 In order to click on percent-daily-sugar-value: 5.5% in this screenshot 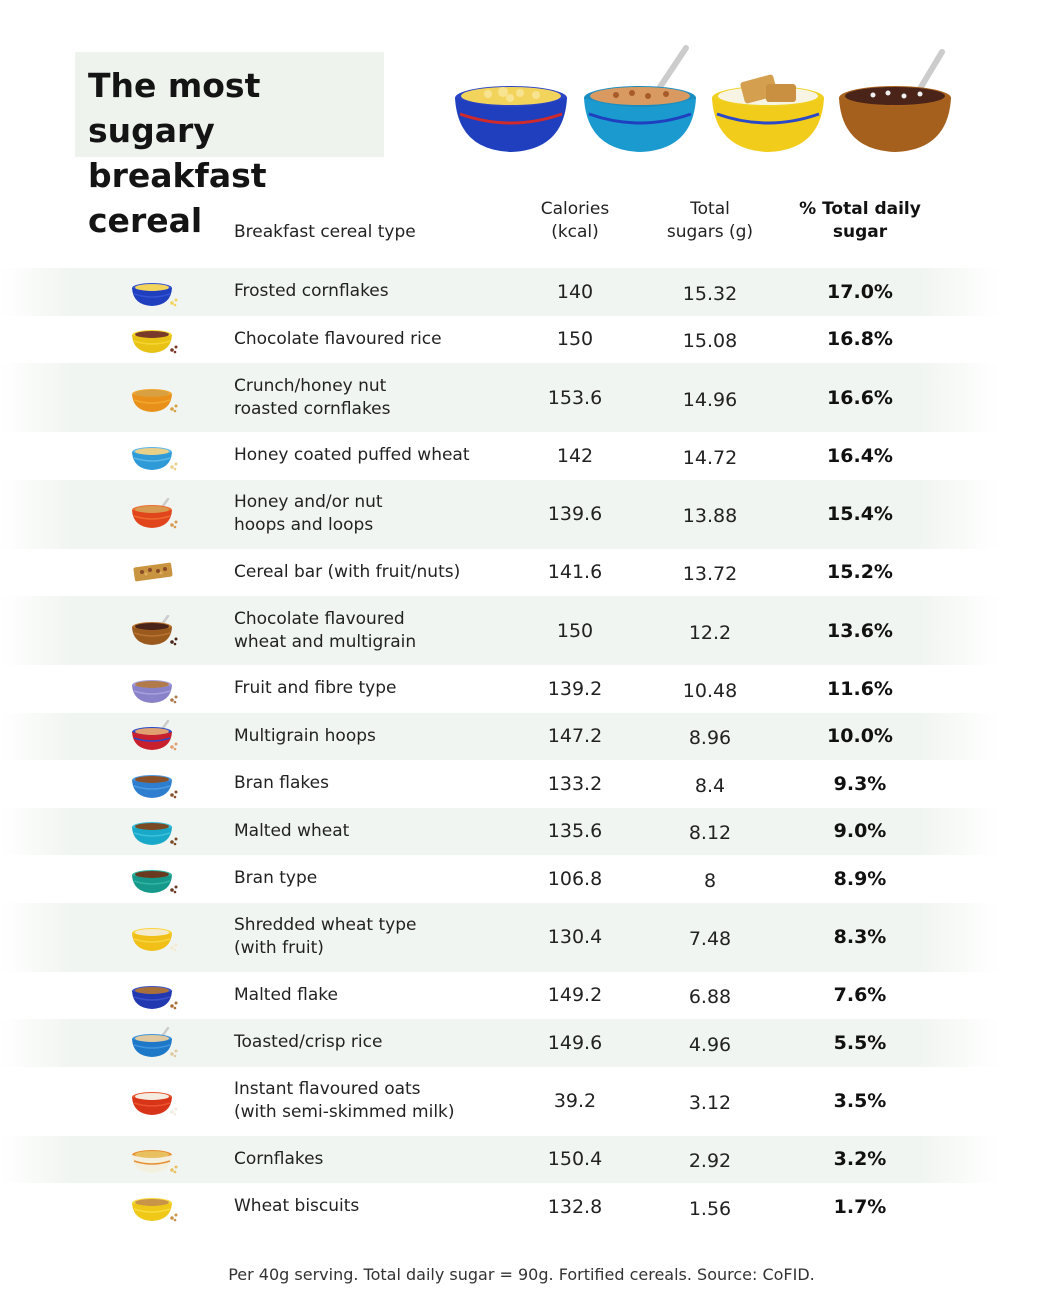, I will do `click(860, 1042)`.